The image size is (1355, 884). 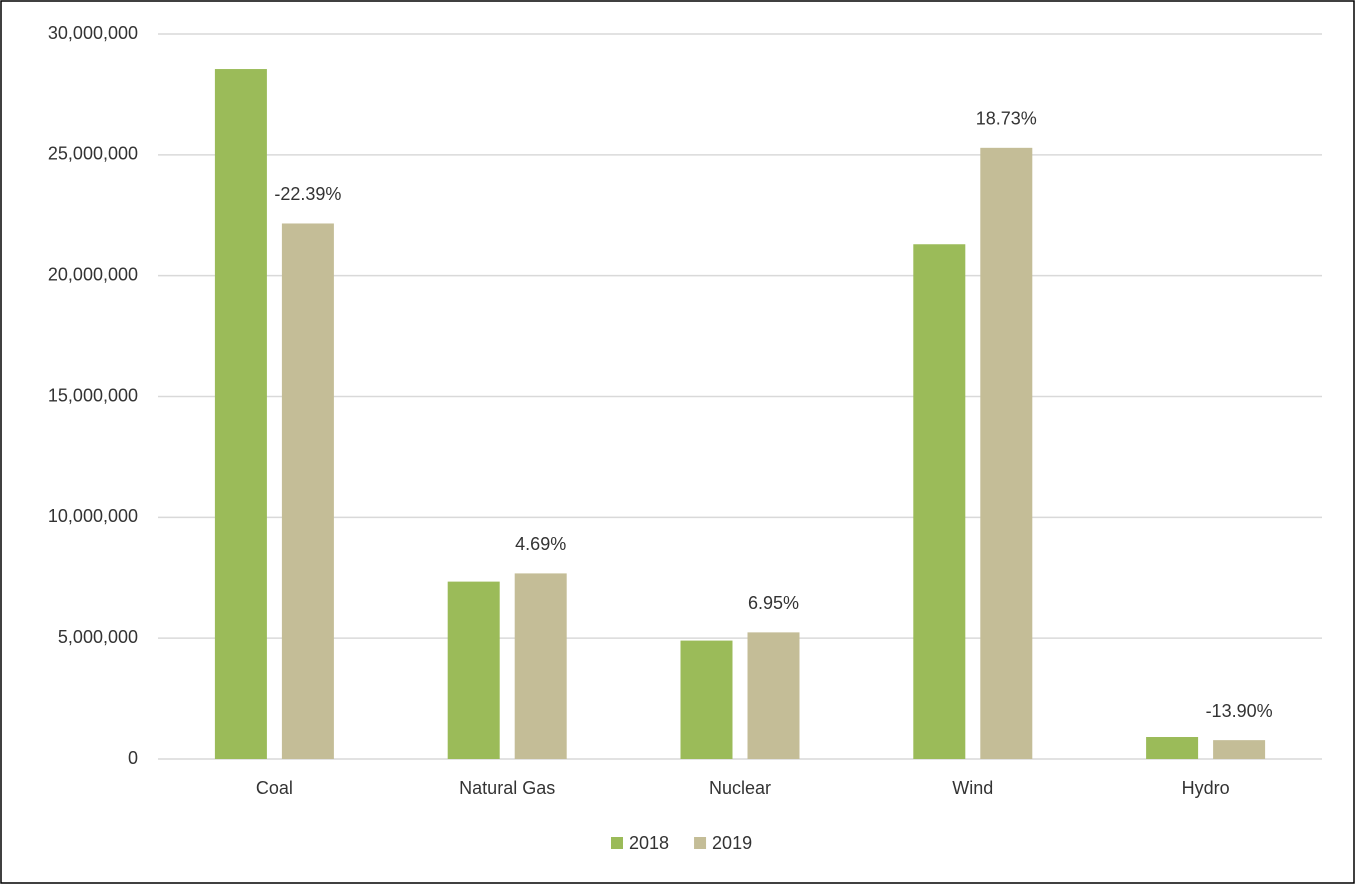 What do you see at coordinates (98, 637) in the screenshot?
I see `y-tick-label: 5,000,000` at bounding box center [98, 637].